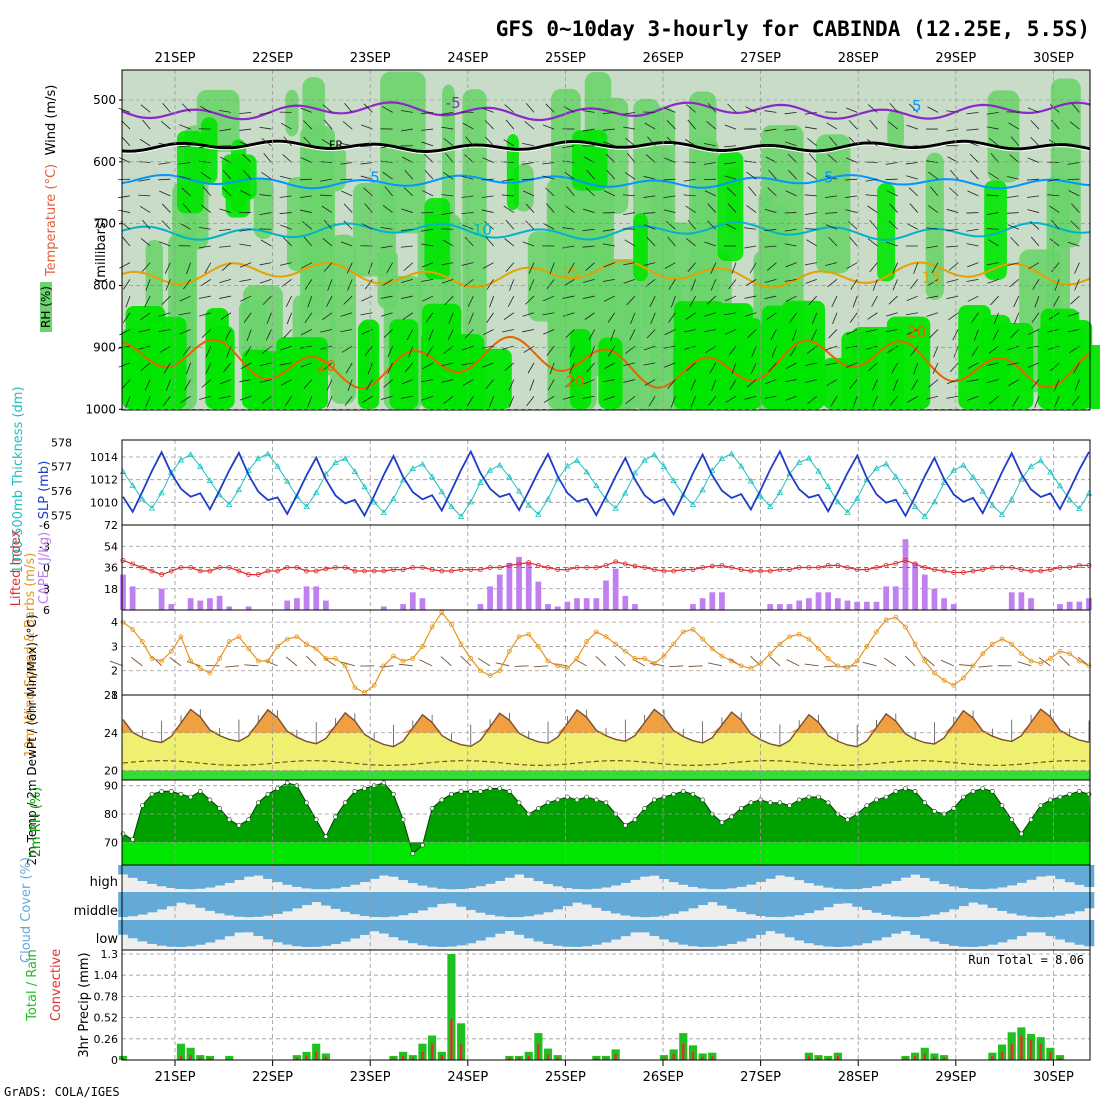  What do you see at coordinates (605, 567) in the screenshot?
I see `lifted-index-line` at bounding box center [605, 567].